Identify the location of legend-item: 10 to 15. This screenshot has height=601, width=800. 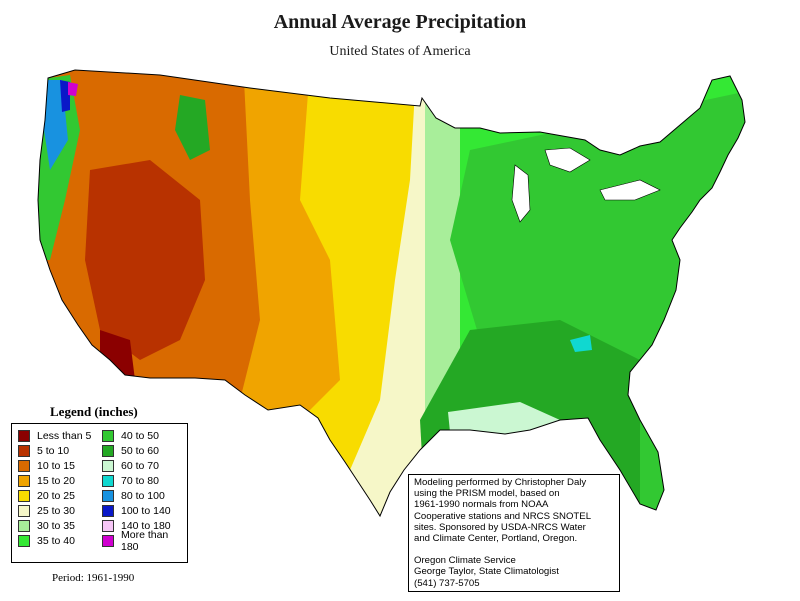
(54, 465).